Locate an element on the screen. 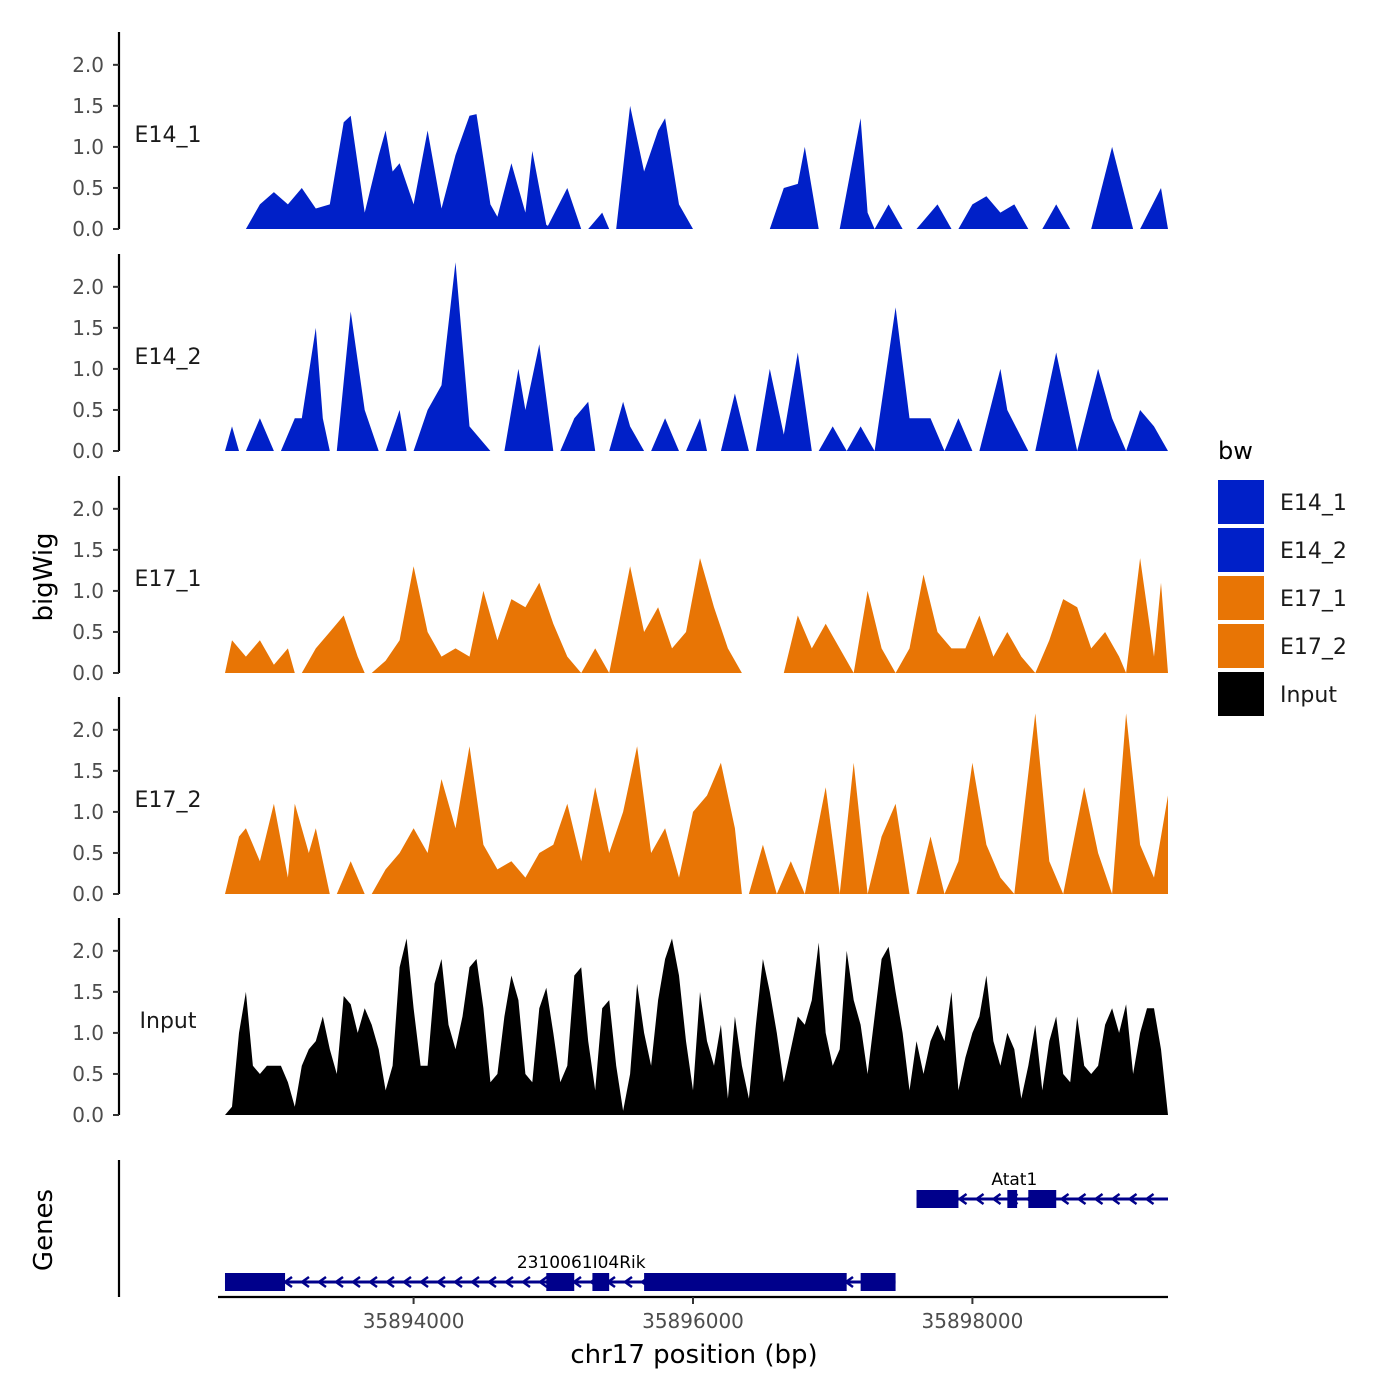  gene-atat1: Atat1 is located at coordinates (1042, 1189).